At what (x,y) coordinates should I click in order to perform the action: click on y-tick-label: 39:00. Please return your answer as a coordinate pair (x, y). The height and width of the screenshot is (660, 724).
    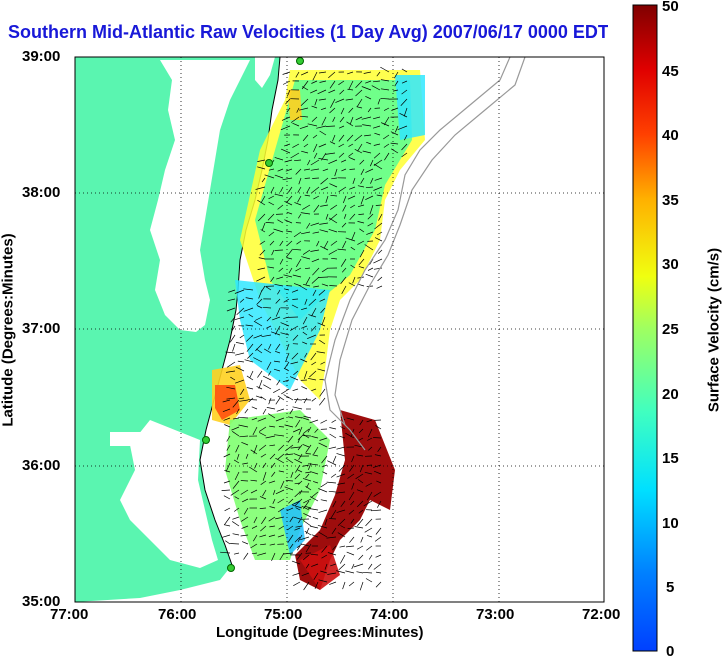
    Looking at the image, I should click on (41, 56).